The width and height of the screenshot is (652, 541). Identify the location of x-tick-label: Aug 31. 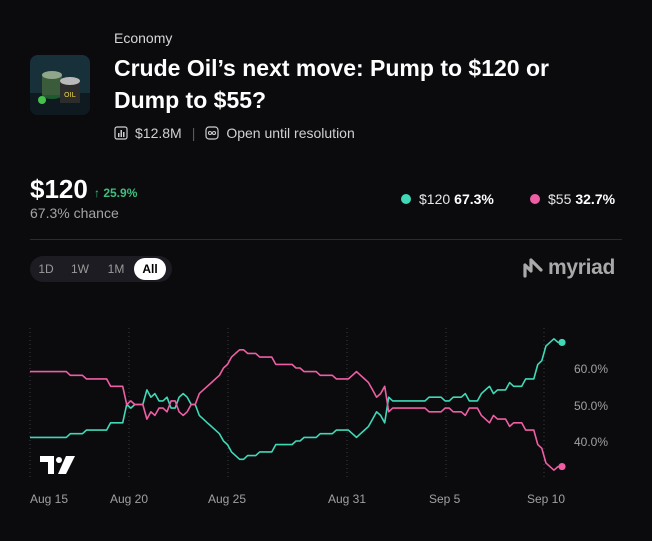
(347, 499).